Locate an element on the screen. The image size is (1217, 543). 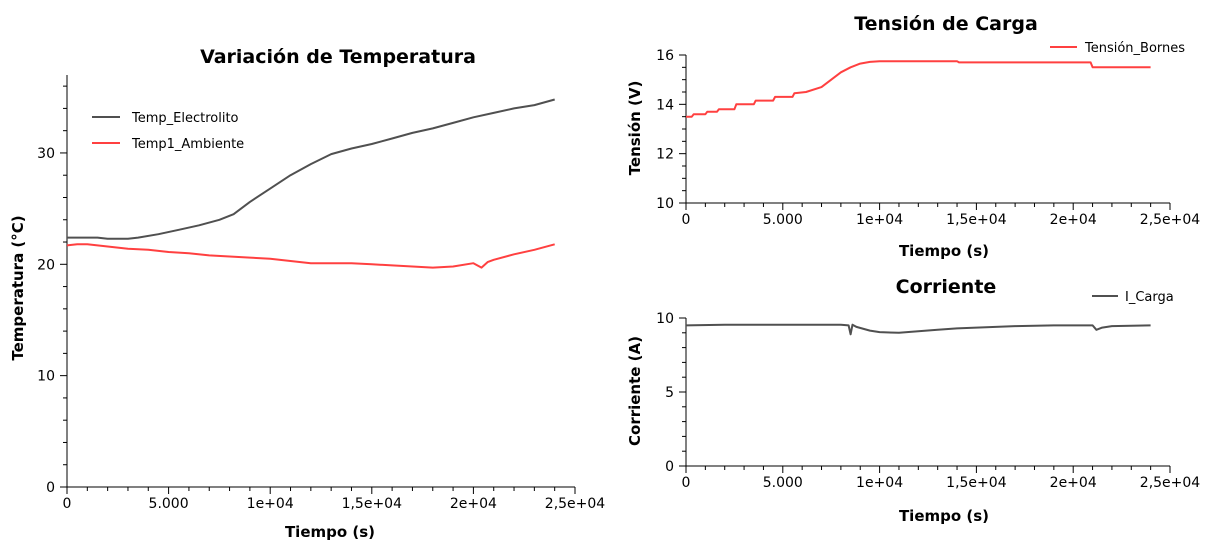
legend: Temp_Electrolito Temp1_Ambiente is located at coordinates (168, 131).